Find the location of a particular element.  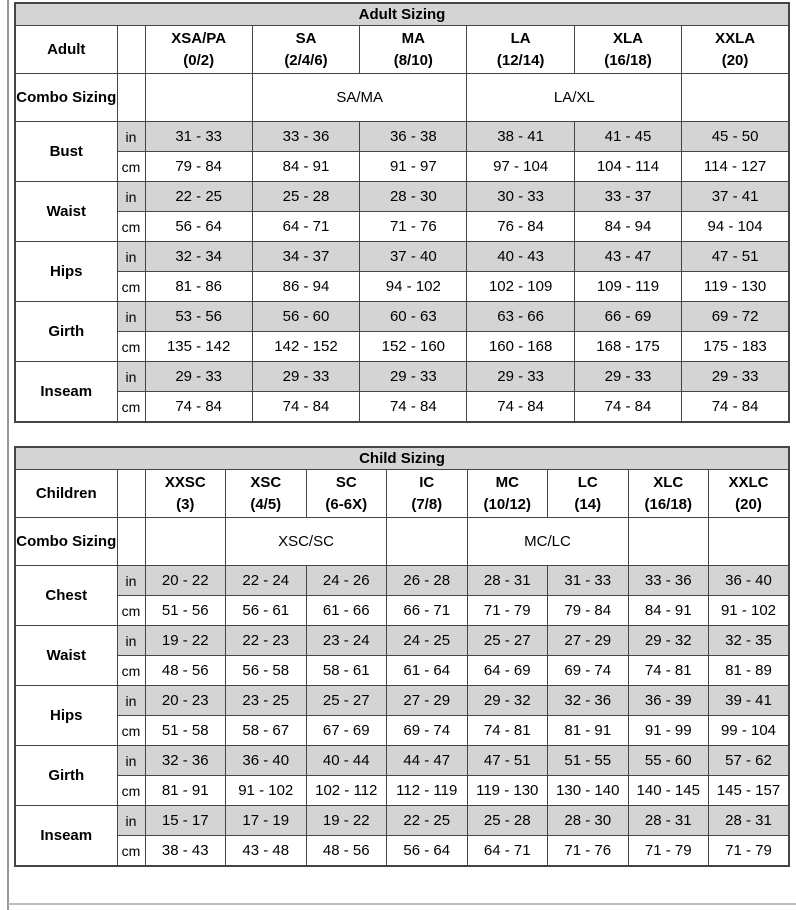

value-cell: 175 - 183 is located at coordinates (735, 346).